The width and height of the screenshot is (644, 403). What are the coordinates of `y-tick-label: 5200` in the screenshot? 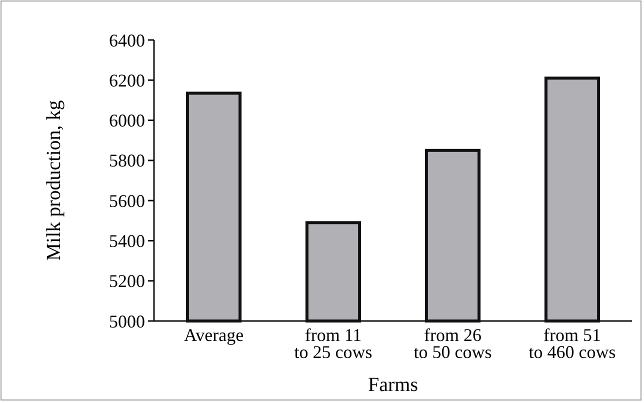 It's located at (127, 281).